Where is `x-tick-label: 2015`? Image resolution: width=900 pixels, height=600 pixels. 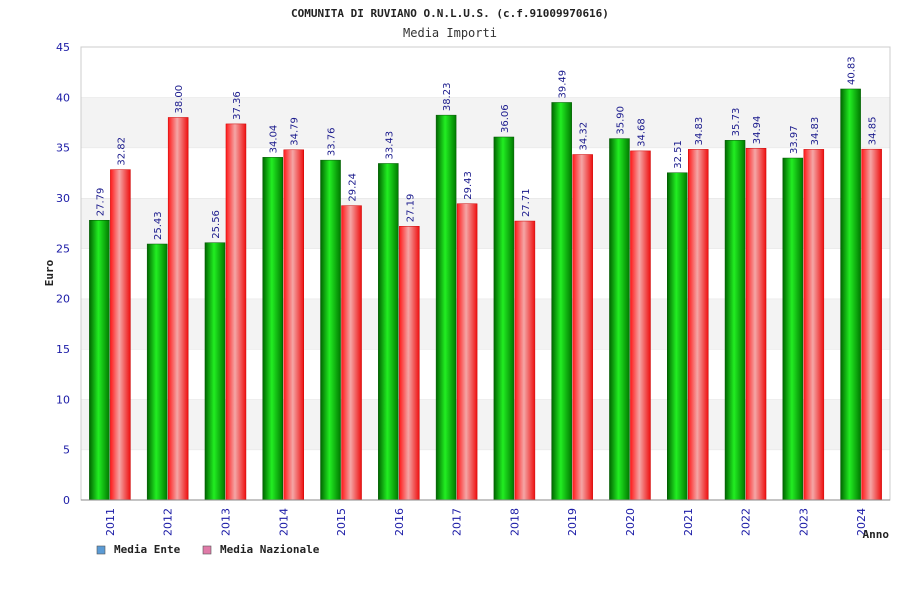
x-tick-label: 2015 is located at coordinates (341, 522).